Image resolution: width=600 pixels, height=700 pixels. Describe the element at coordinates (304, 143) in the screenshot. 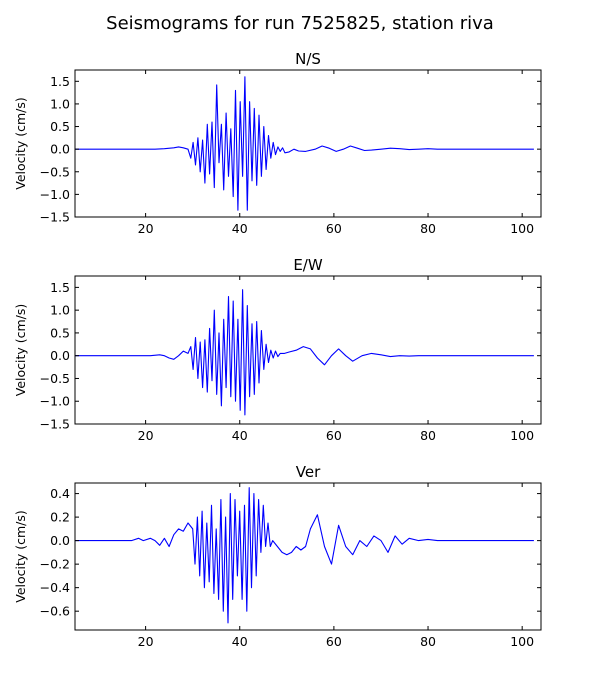

I see `trace-line-ns` at that location.